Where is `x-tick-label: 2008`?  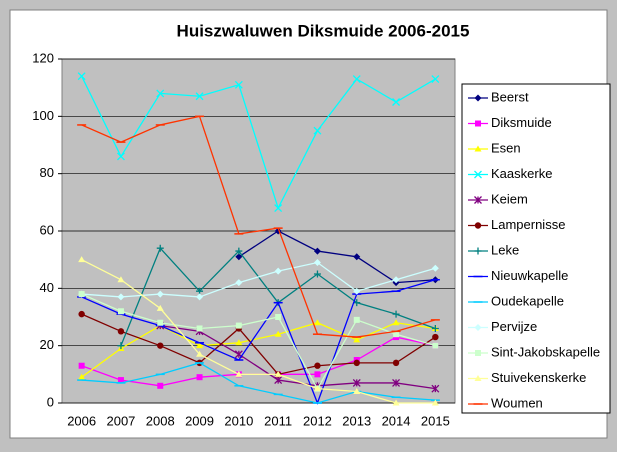
x-tick-label: 2008 is located at coordinates (160, 420).